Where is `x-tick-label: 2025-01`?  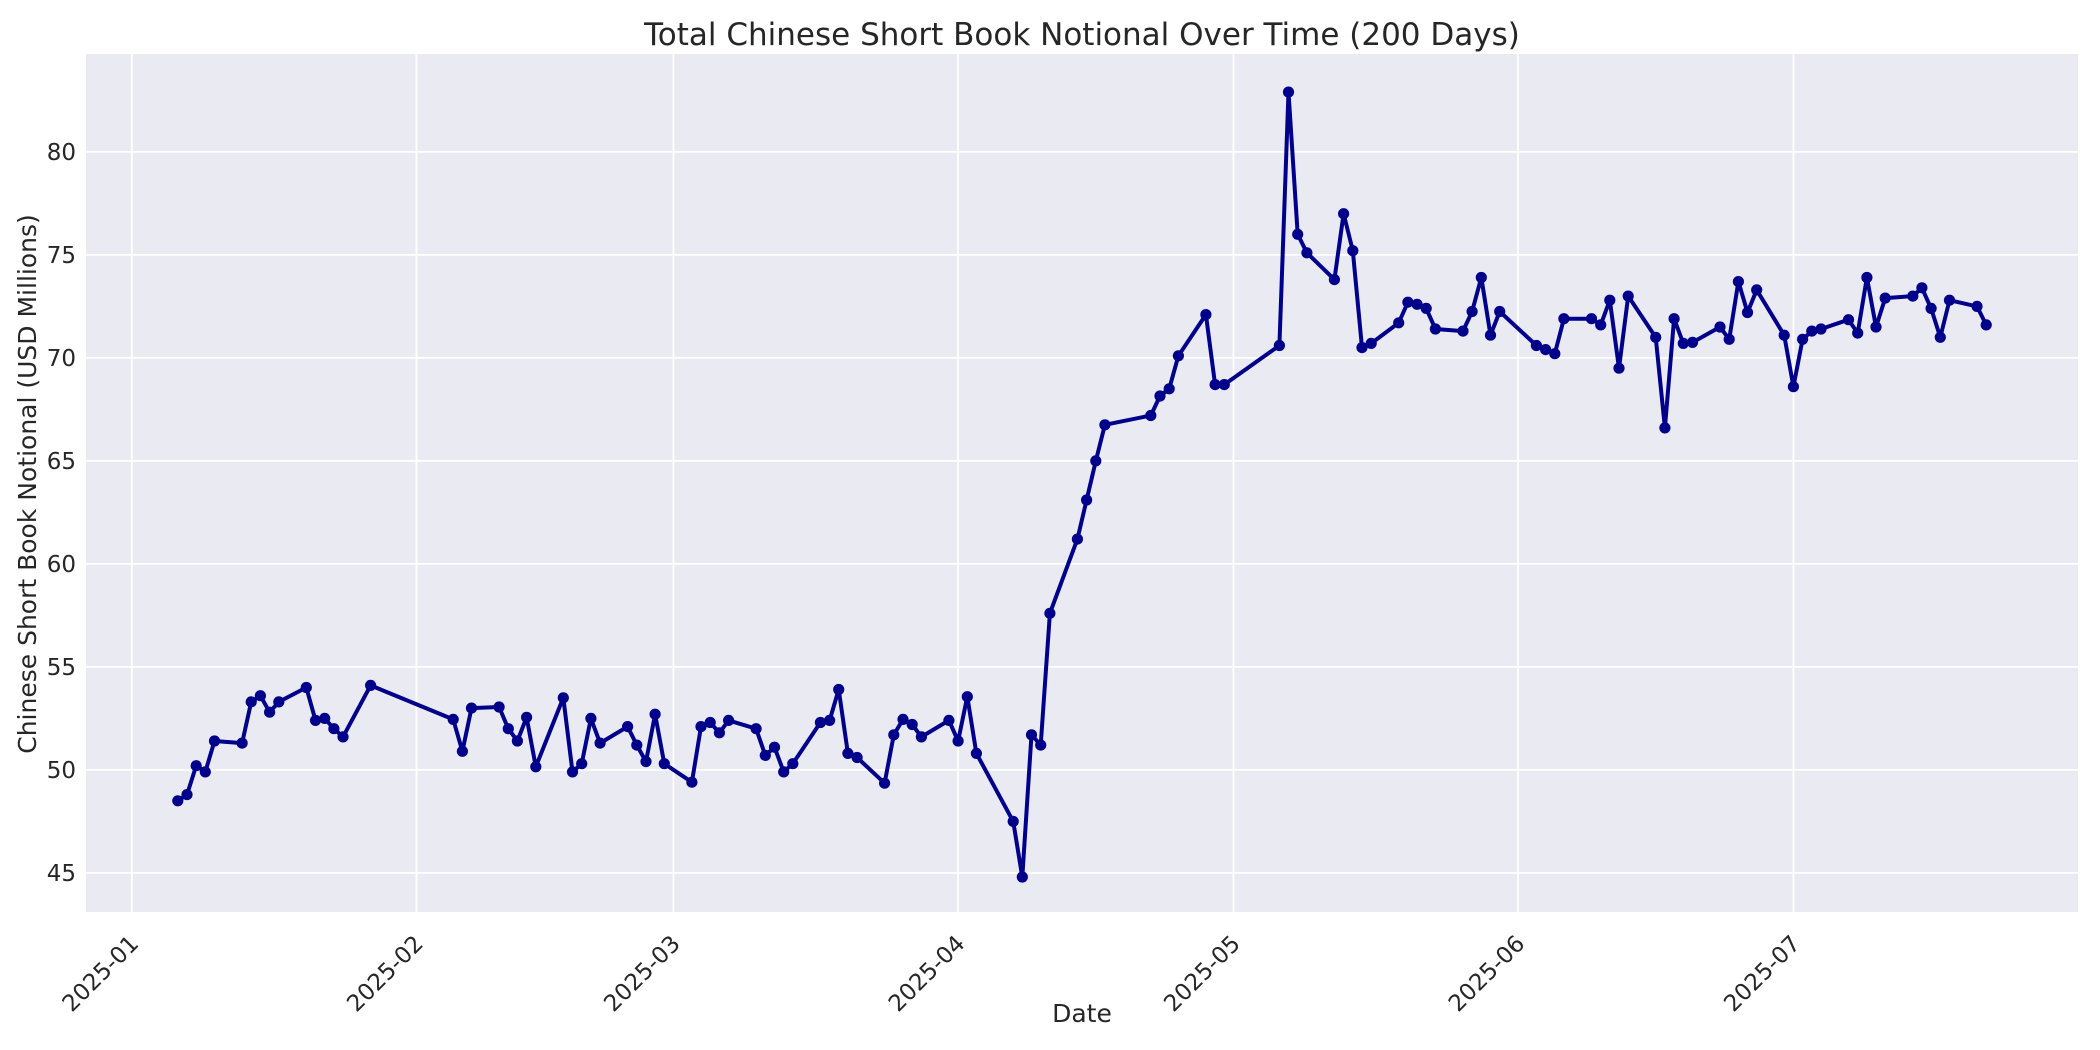
x-tick-label: 2025-01 is located at coordinates (101, 974).